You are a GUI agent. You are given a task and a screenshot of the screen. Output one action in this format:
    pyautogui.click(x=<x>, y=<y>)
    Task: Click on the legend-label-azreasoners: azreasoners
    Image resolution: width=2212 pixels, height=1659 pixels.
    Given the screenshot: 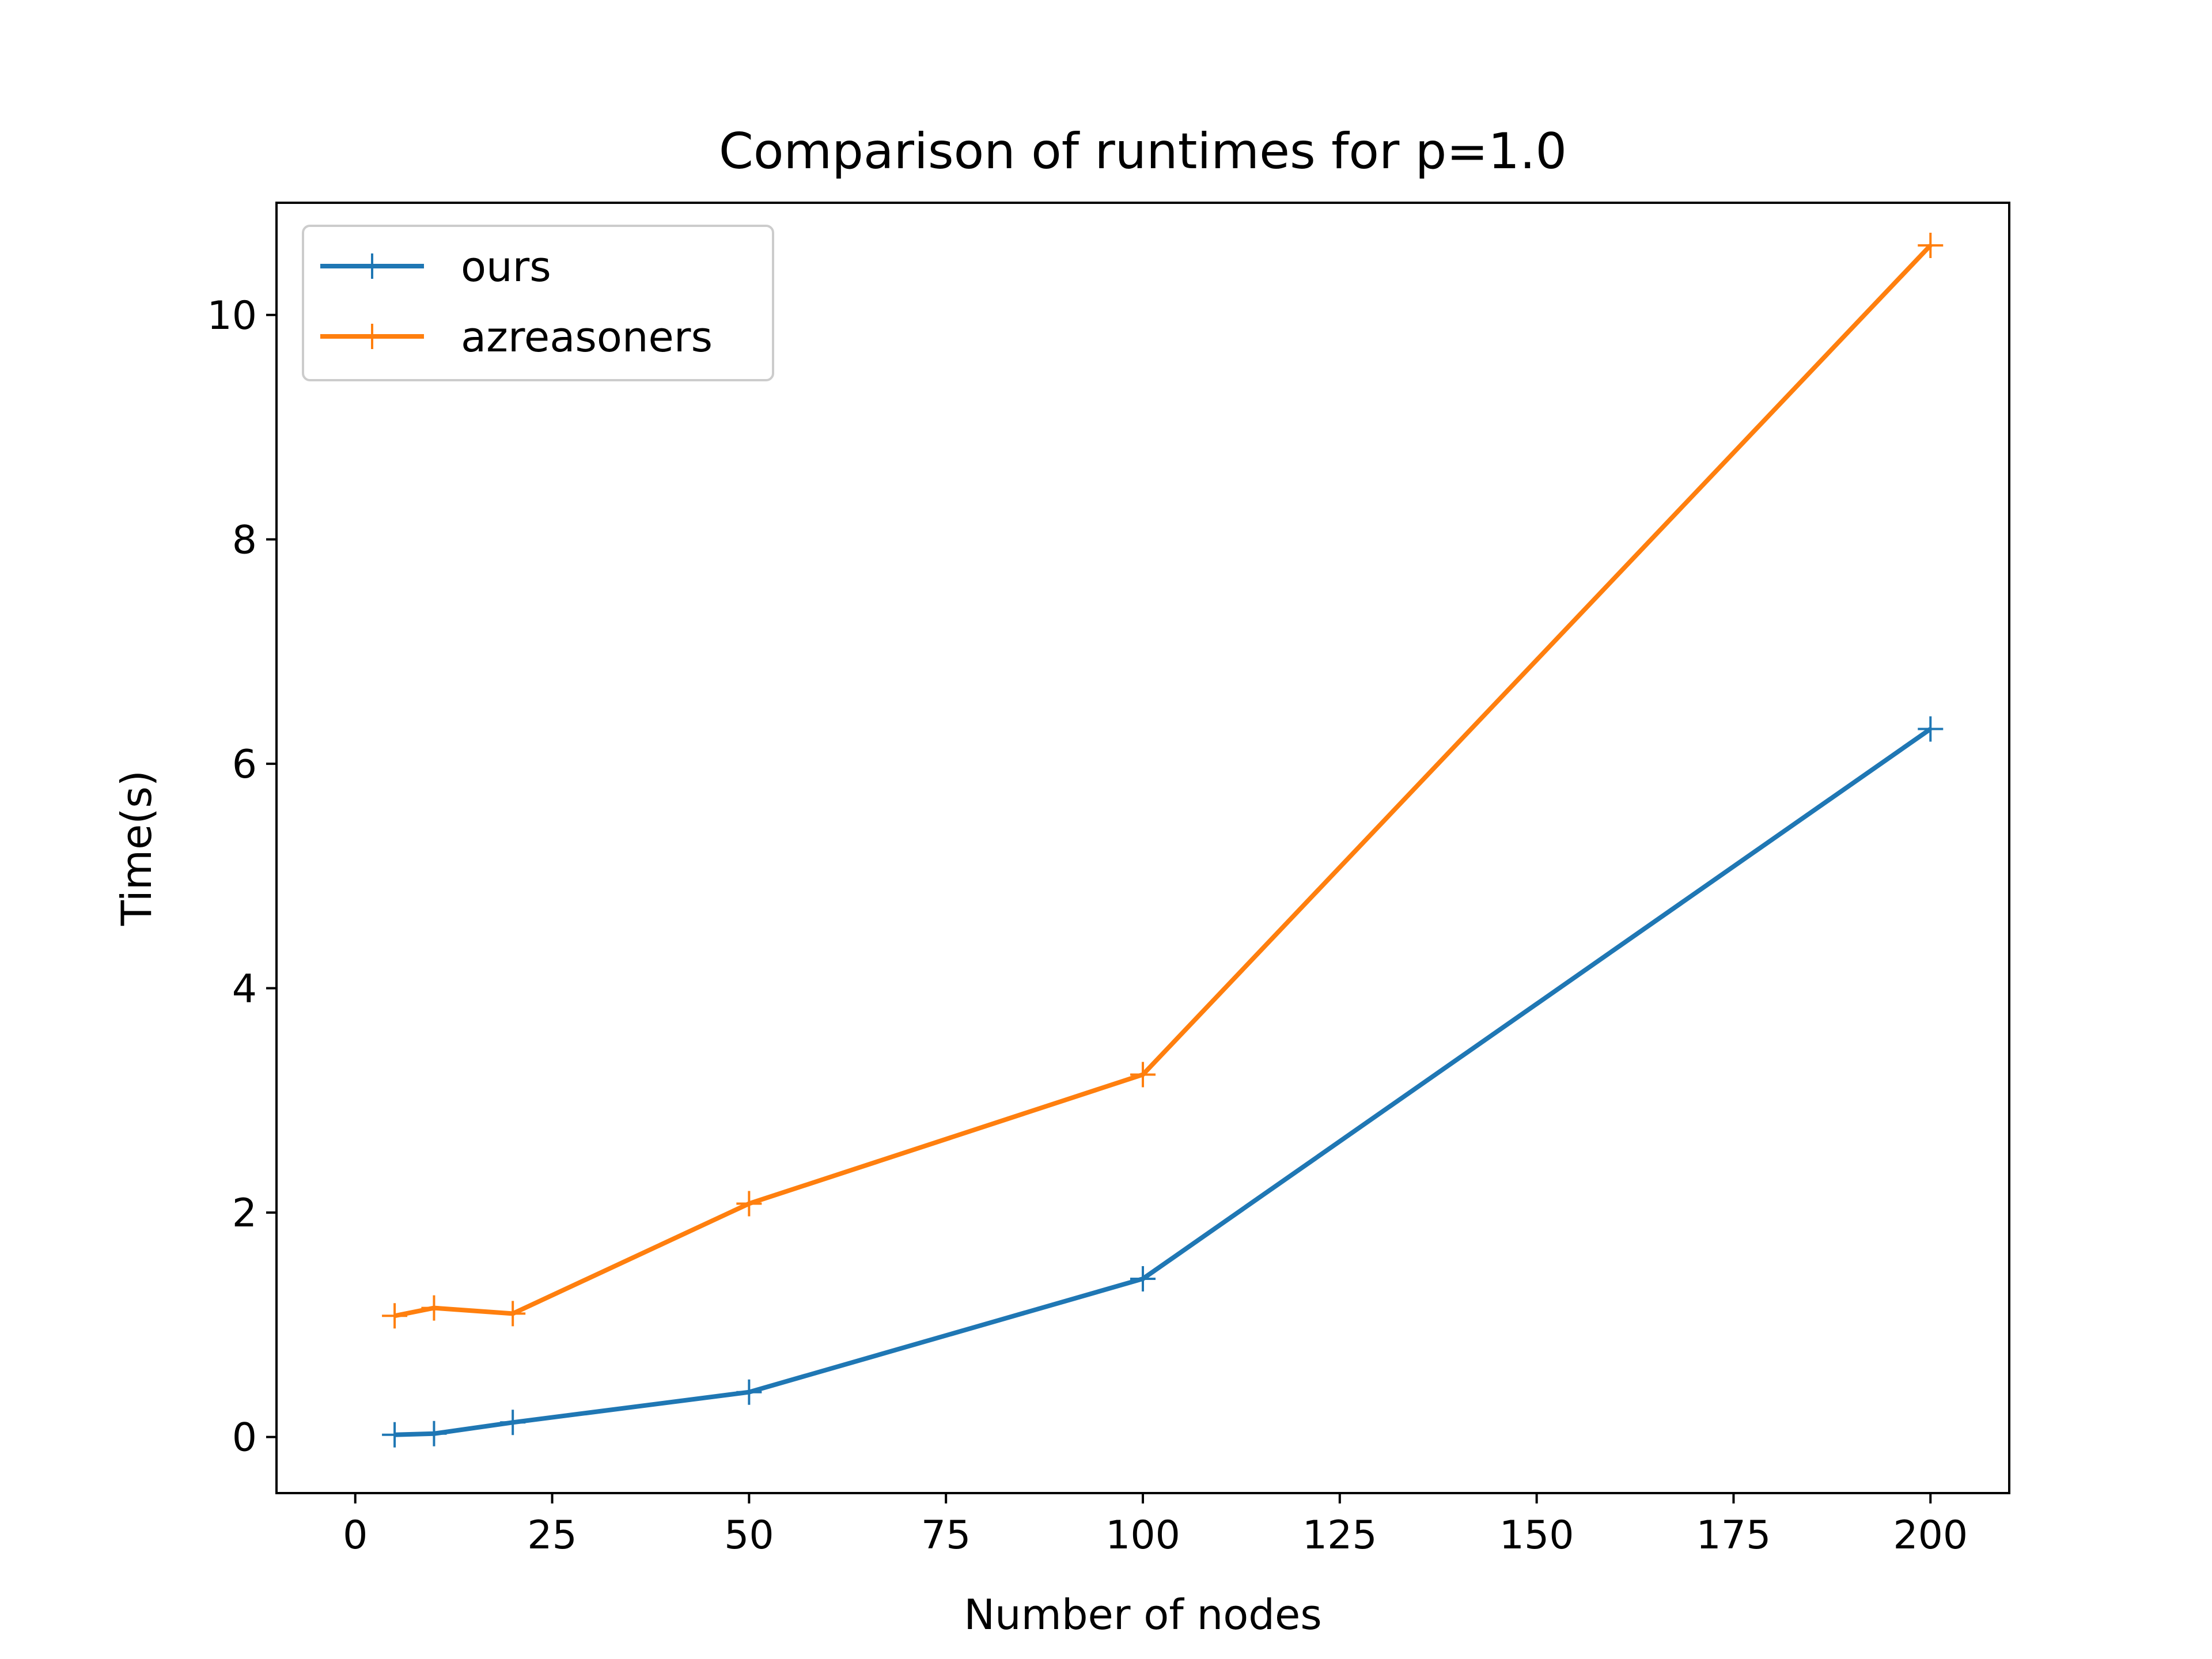 What is the action you would take?
    pyautogui.click(x=587, y=337)
    